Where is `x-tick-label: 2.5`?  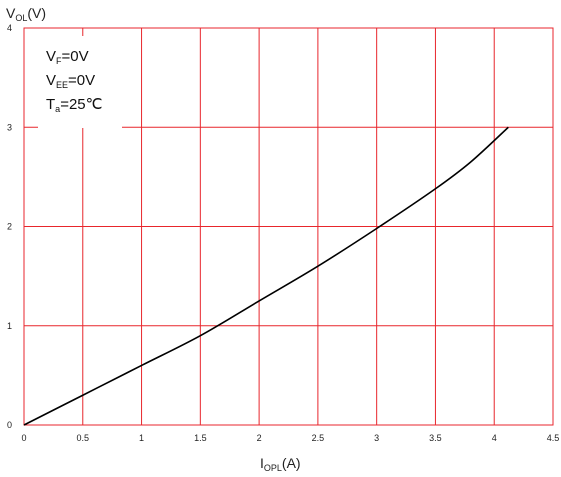 x-tick-label: 2.5 is located at coordinates (318, 438).